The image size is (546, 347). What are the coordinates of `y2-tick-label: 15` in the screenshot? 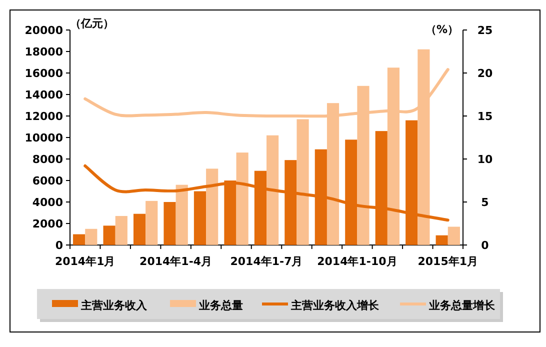 It's located at (485, 116).